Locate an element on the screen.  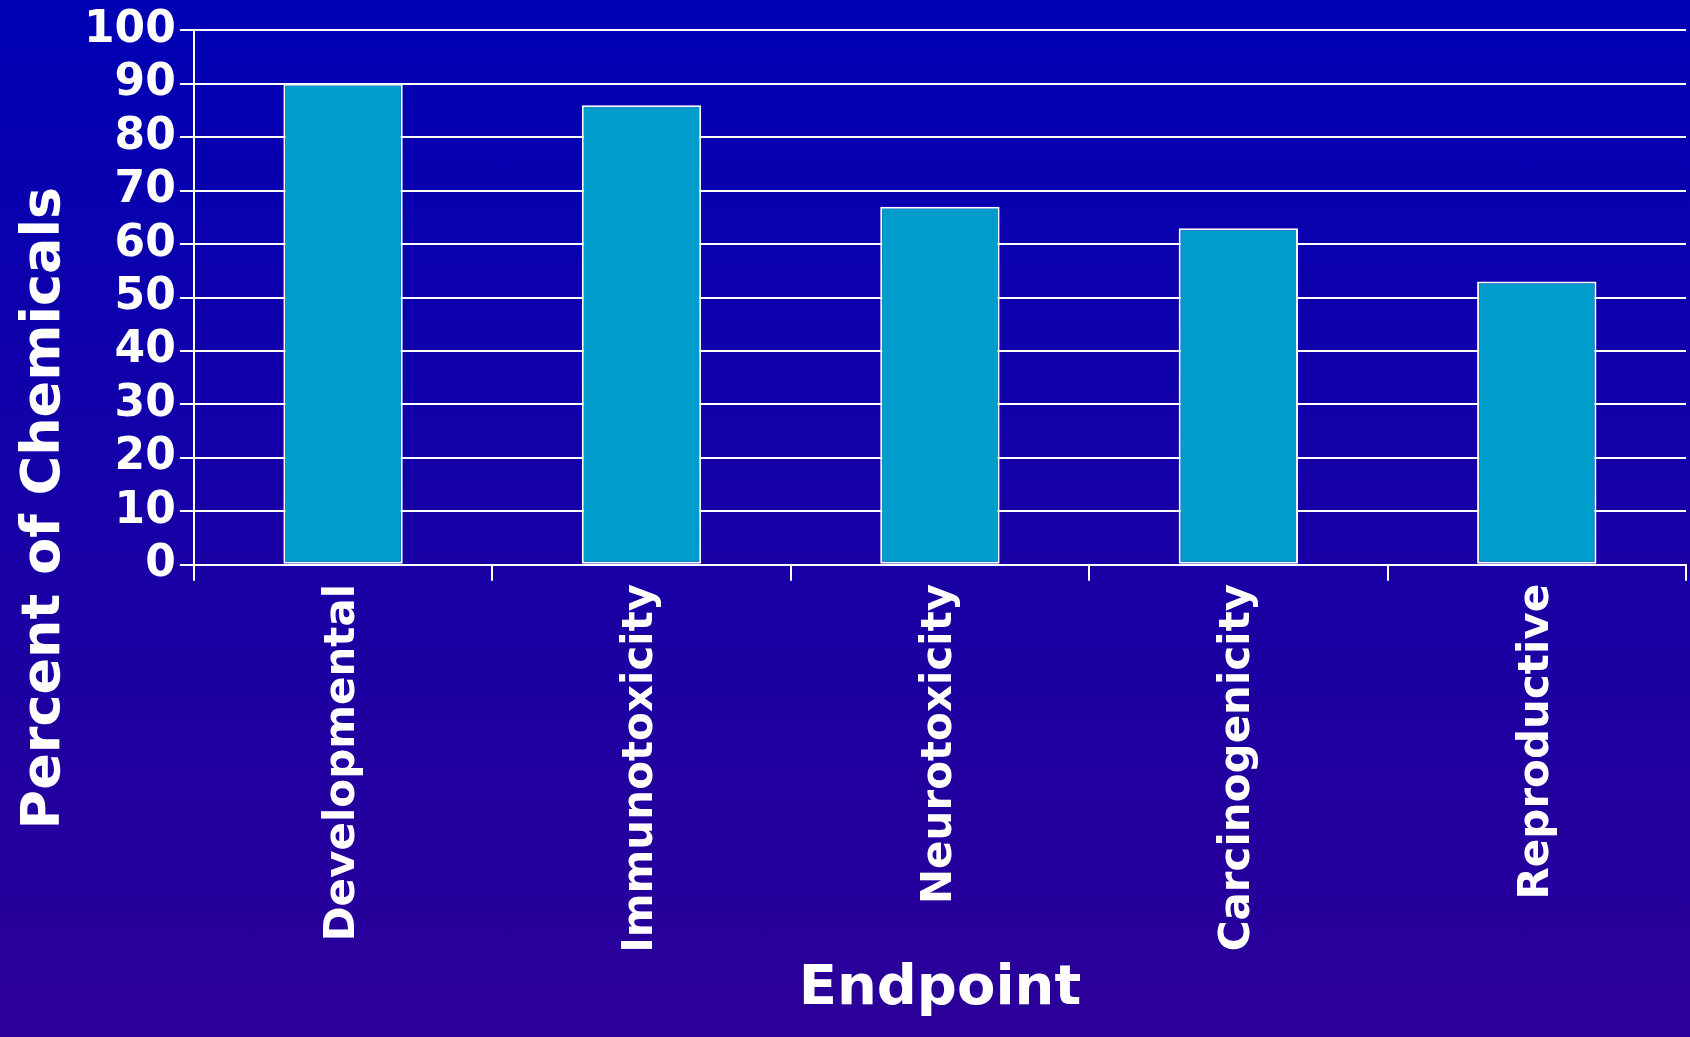
y-tick-label: 10 is located at coordinates (145, 507).